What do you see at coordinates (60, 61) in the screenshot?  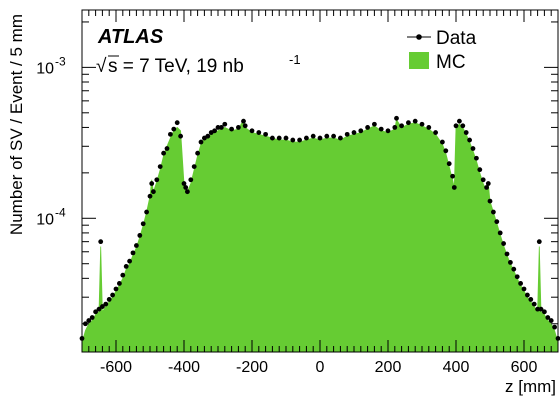 I see `y-tick-exponent: -3` at bounding box center [60, 61].